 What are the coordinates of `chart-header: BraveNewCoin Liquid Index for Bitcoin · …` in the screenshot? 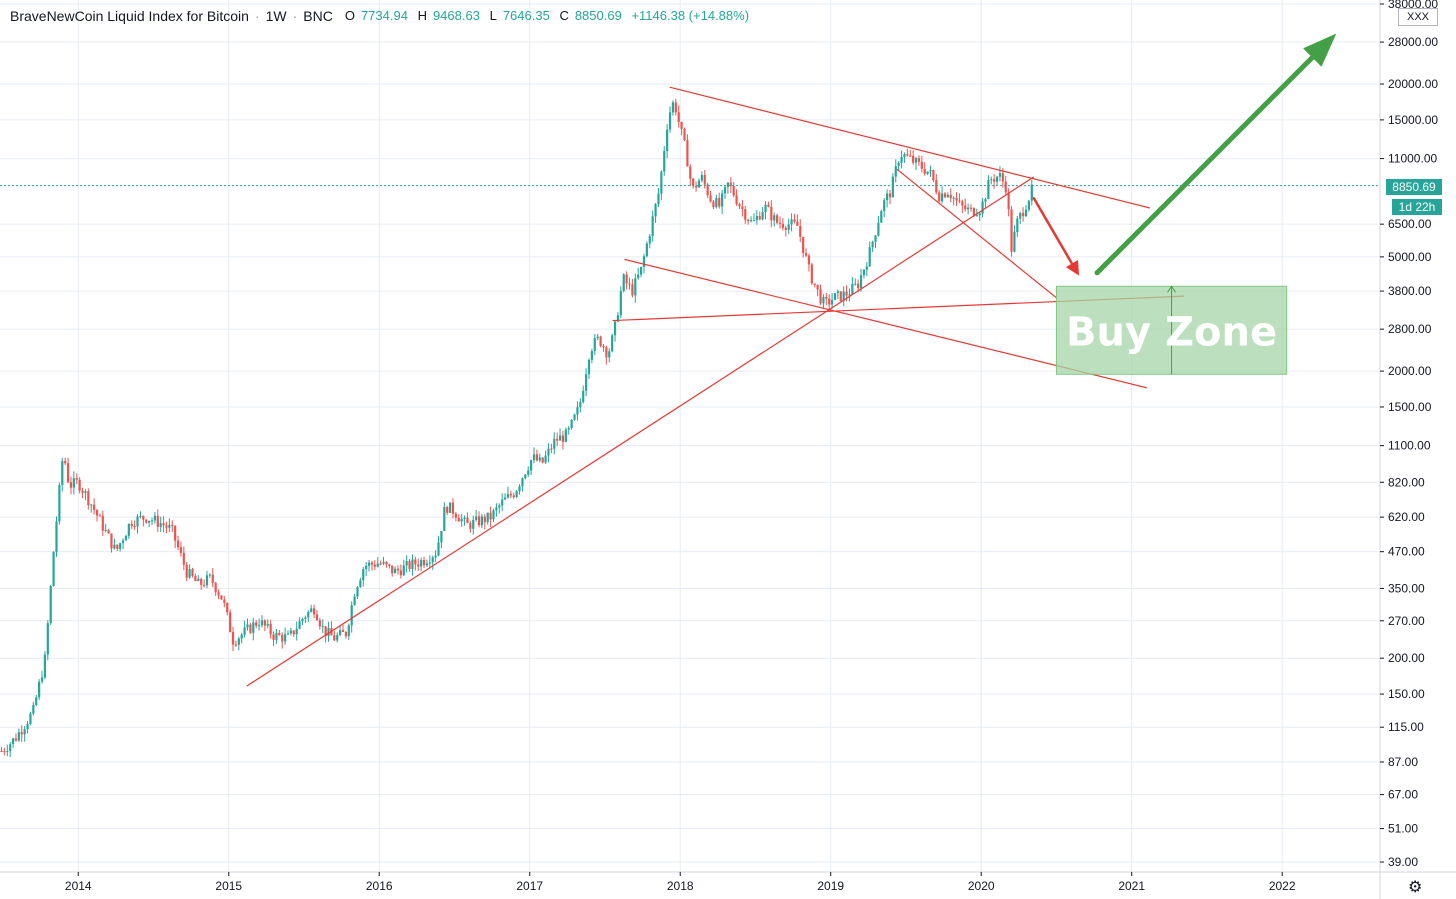 It's located at (382, 16).